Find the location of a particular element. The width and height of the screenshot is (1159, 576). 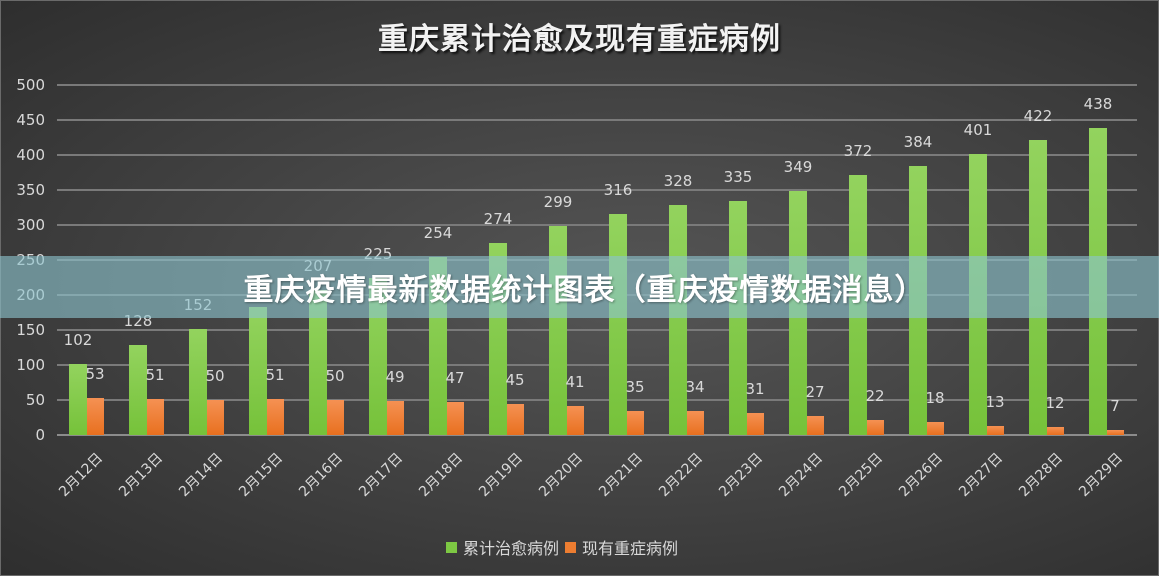

y-tick-label: 500 is located at coordinates (30, 85).